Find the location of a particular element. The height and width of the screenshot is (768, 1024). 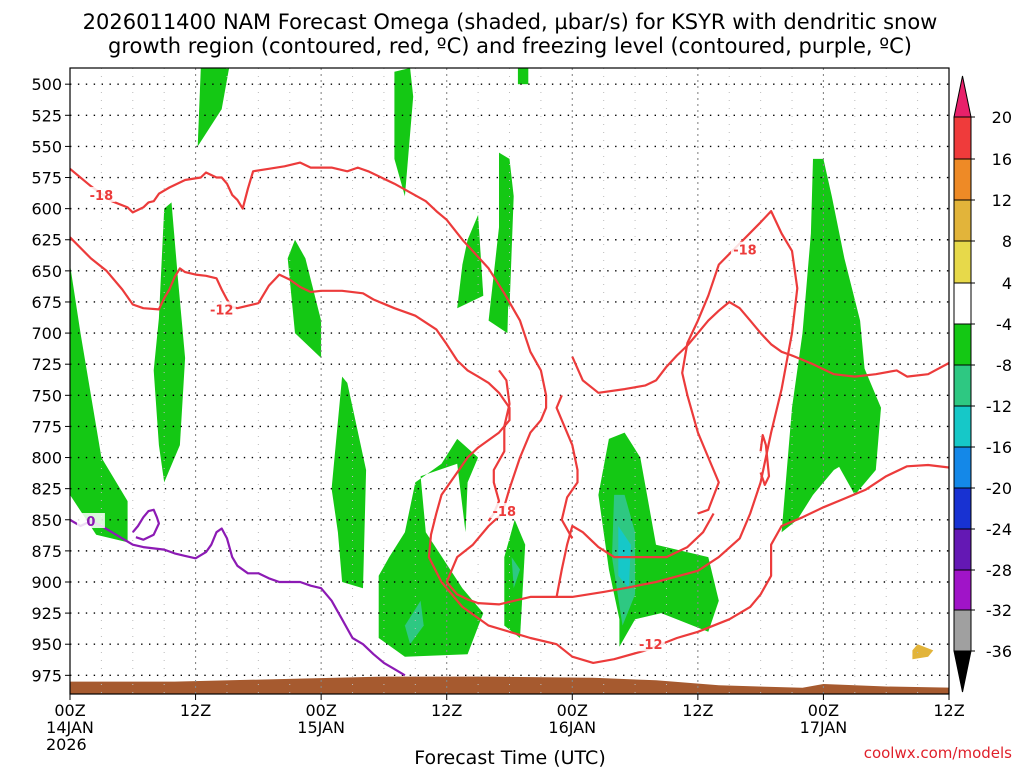

x-tick-label-48-1: 16JAN is located at coordinates (572, 727).